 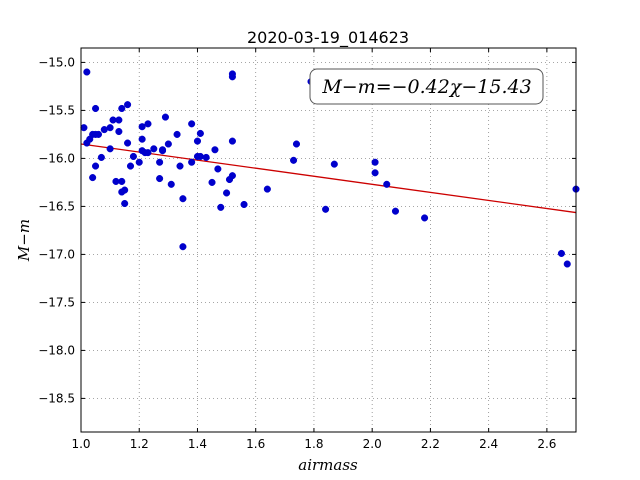 I want to click on y-tick-label: −18.0, so click(x=56, y=350).